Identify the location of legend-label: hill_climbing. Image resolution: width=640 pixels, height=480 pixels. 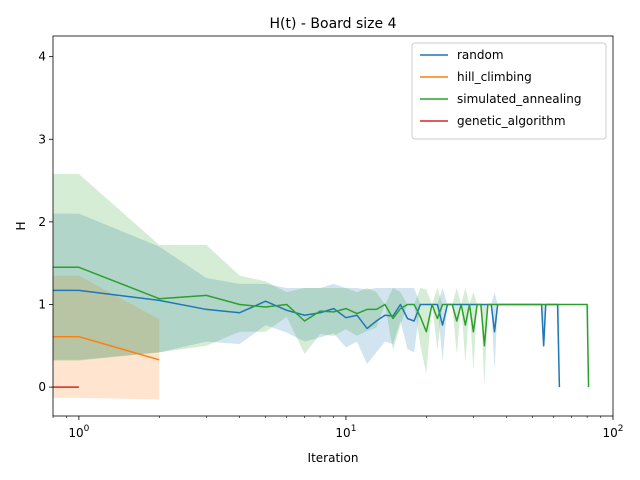
(494, 77).